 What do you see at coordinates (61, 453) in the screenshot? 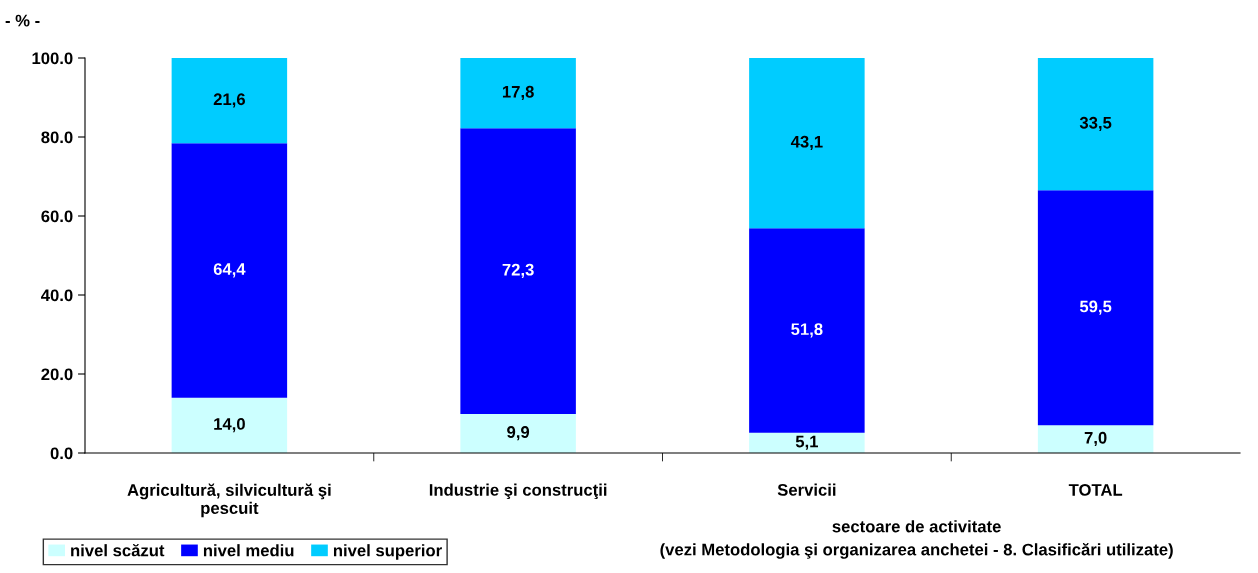
I see `y-tick-label: 0.0` at bounding box center [61, 453].